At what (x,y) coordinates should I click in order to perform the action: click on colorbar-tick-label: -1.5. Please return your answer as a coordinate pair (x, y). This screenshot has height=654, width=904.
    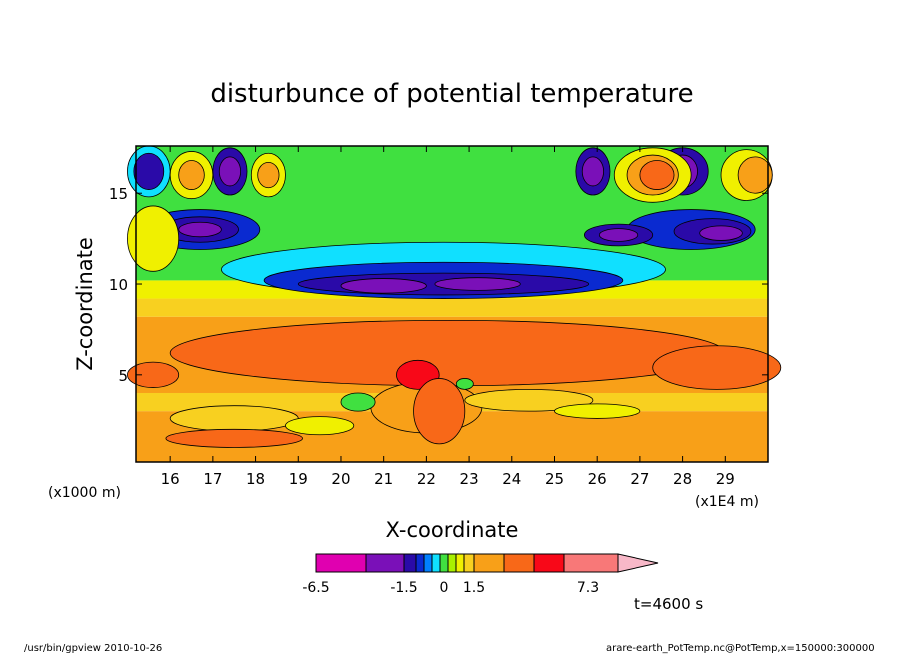
    Looking at the image, I should click on (403, 588).